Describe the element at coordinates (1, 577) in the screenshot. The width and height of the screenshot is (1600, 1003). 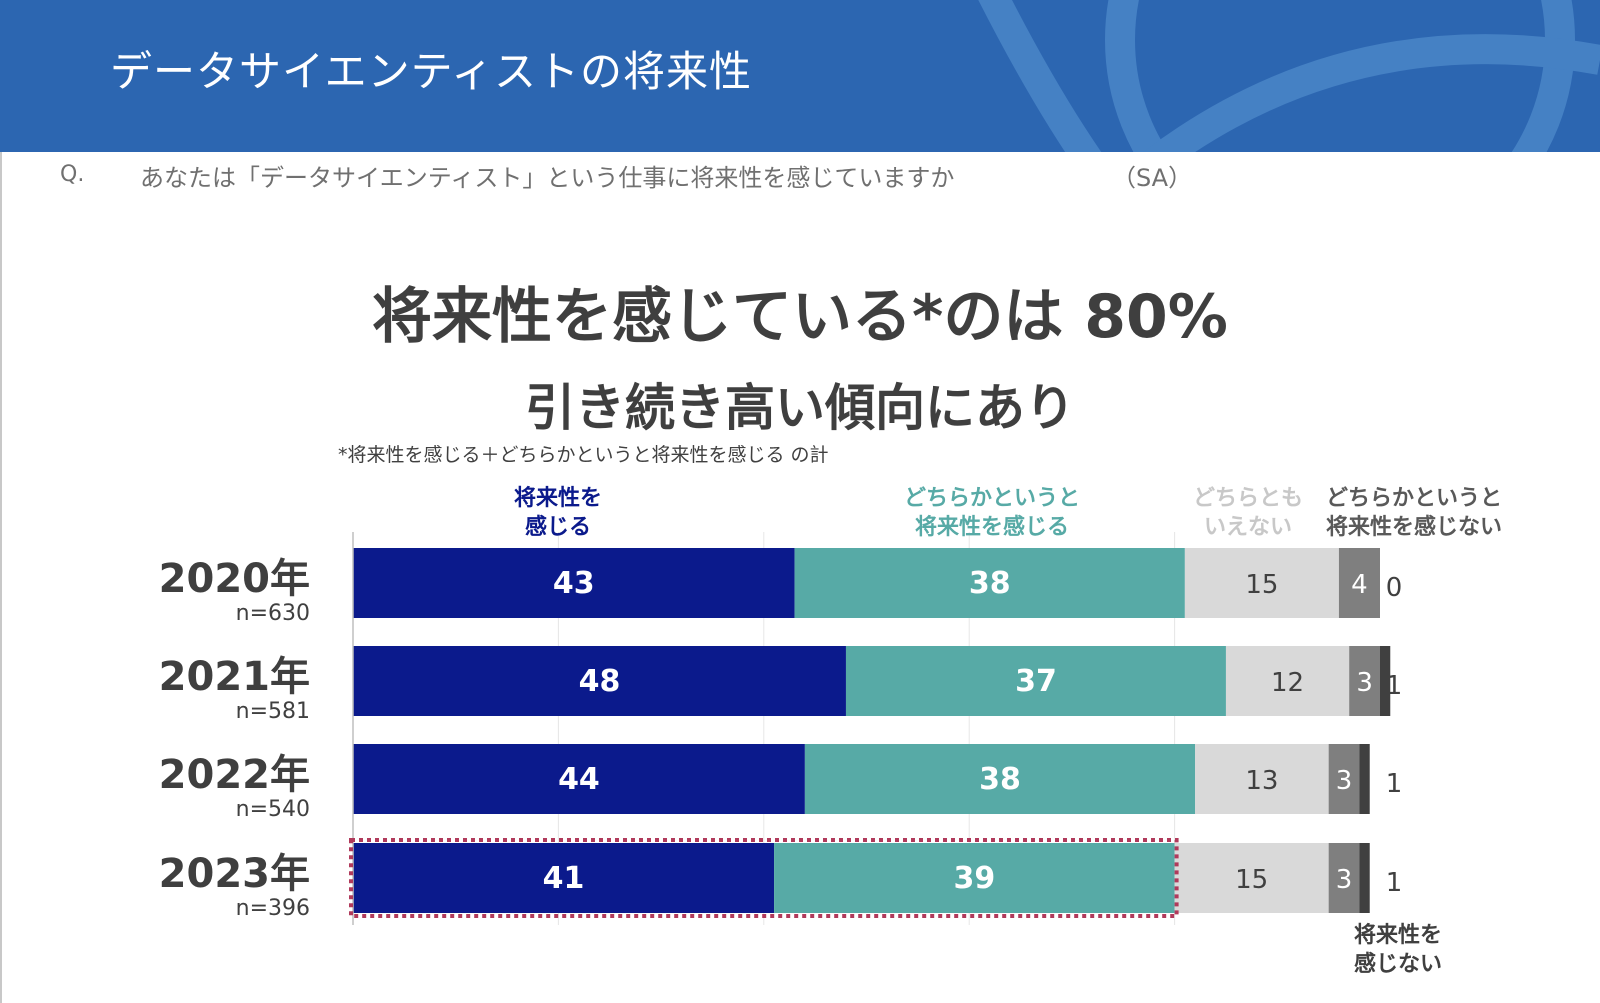
I see `left-border` at that location.